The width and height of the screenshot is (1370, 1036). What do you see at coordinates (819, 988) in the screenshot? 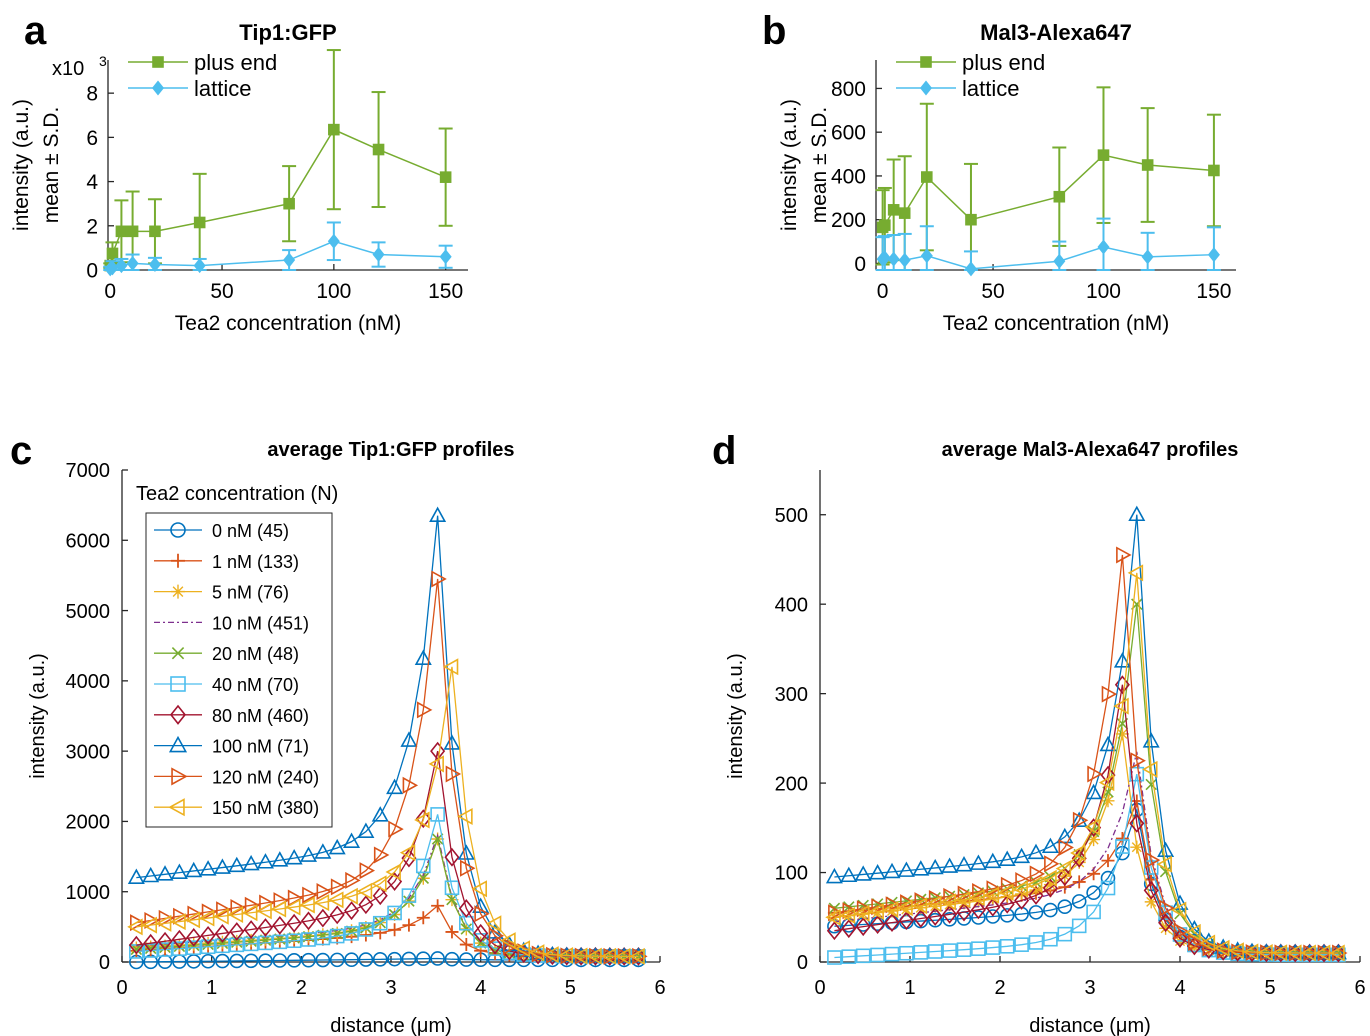
I see `x-tick-label: 0` at bounding box center [819, 988].